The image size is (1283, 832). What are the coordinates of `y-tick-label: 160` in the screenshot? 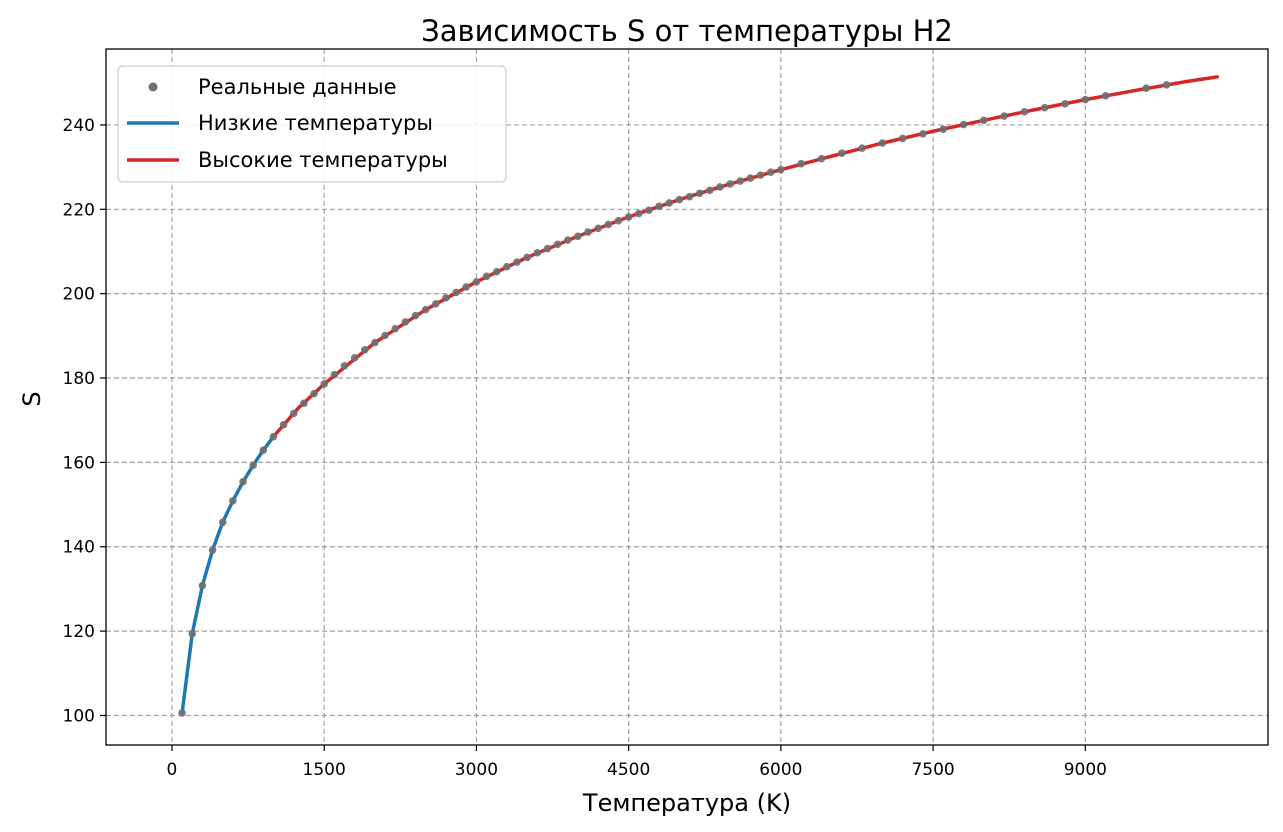 It's located at (79, 463).